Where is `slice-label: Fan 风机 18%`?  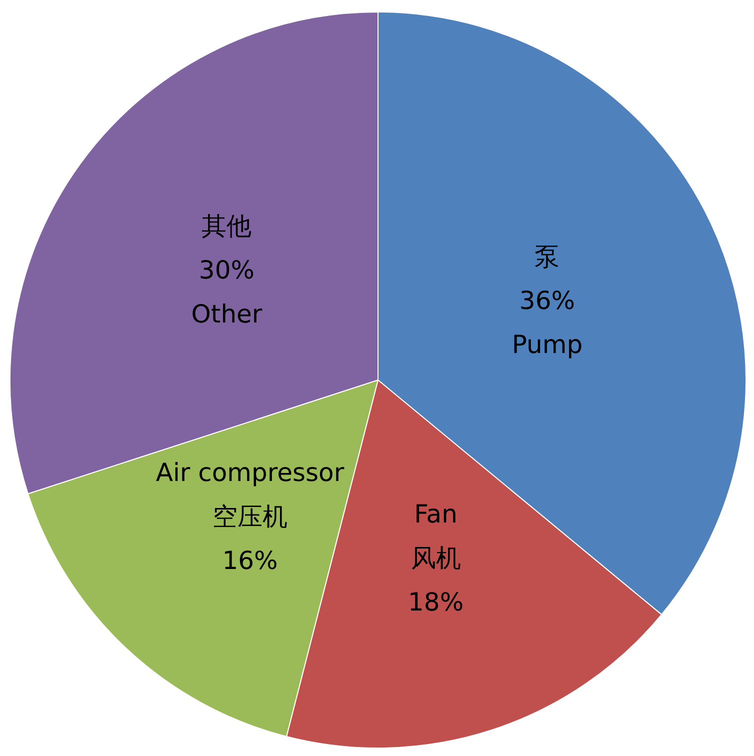 slice-label: Fan 风机 18% is located at coordinates (436, 557).